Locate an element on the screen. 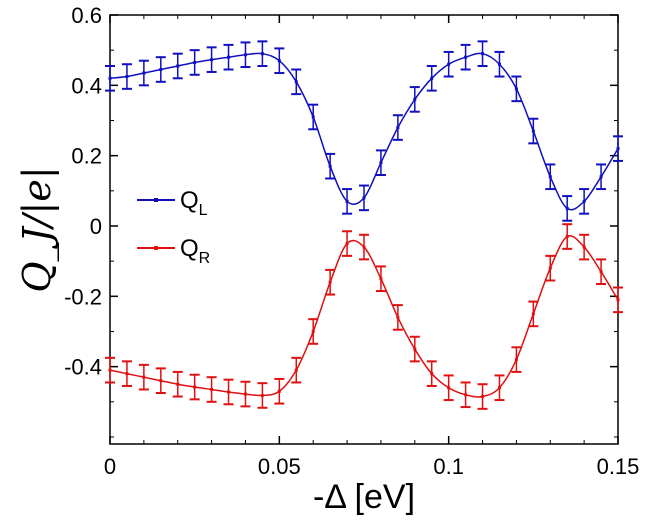 The width and height of the screenshot is (646, 522). legend-label-ql: QL is located at coordinates (194, 203).